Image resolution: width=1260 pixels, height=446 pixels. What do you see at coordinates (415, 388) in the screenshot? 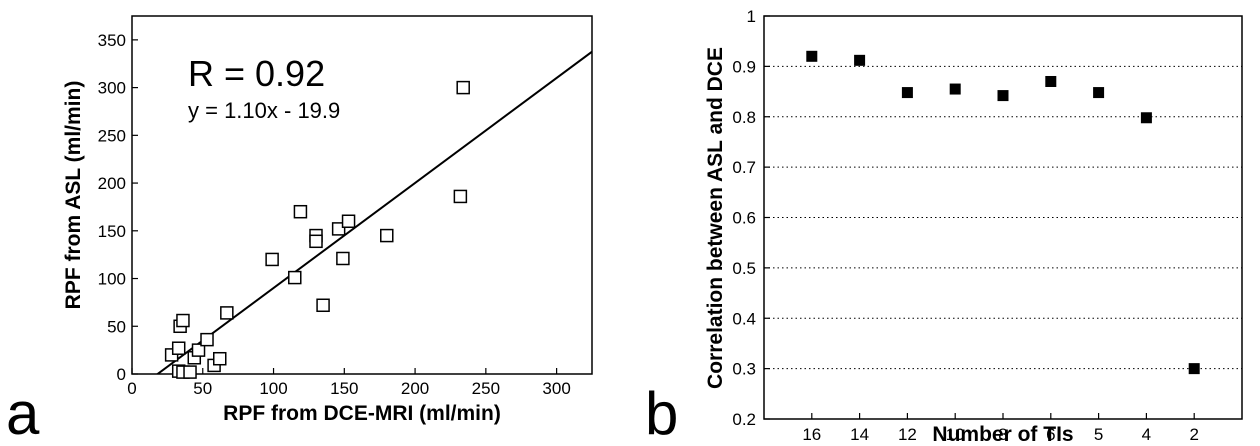
I see `x-tick-label: 200` at bounding box center [415, 388].